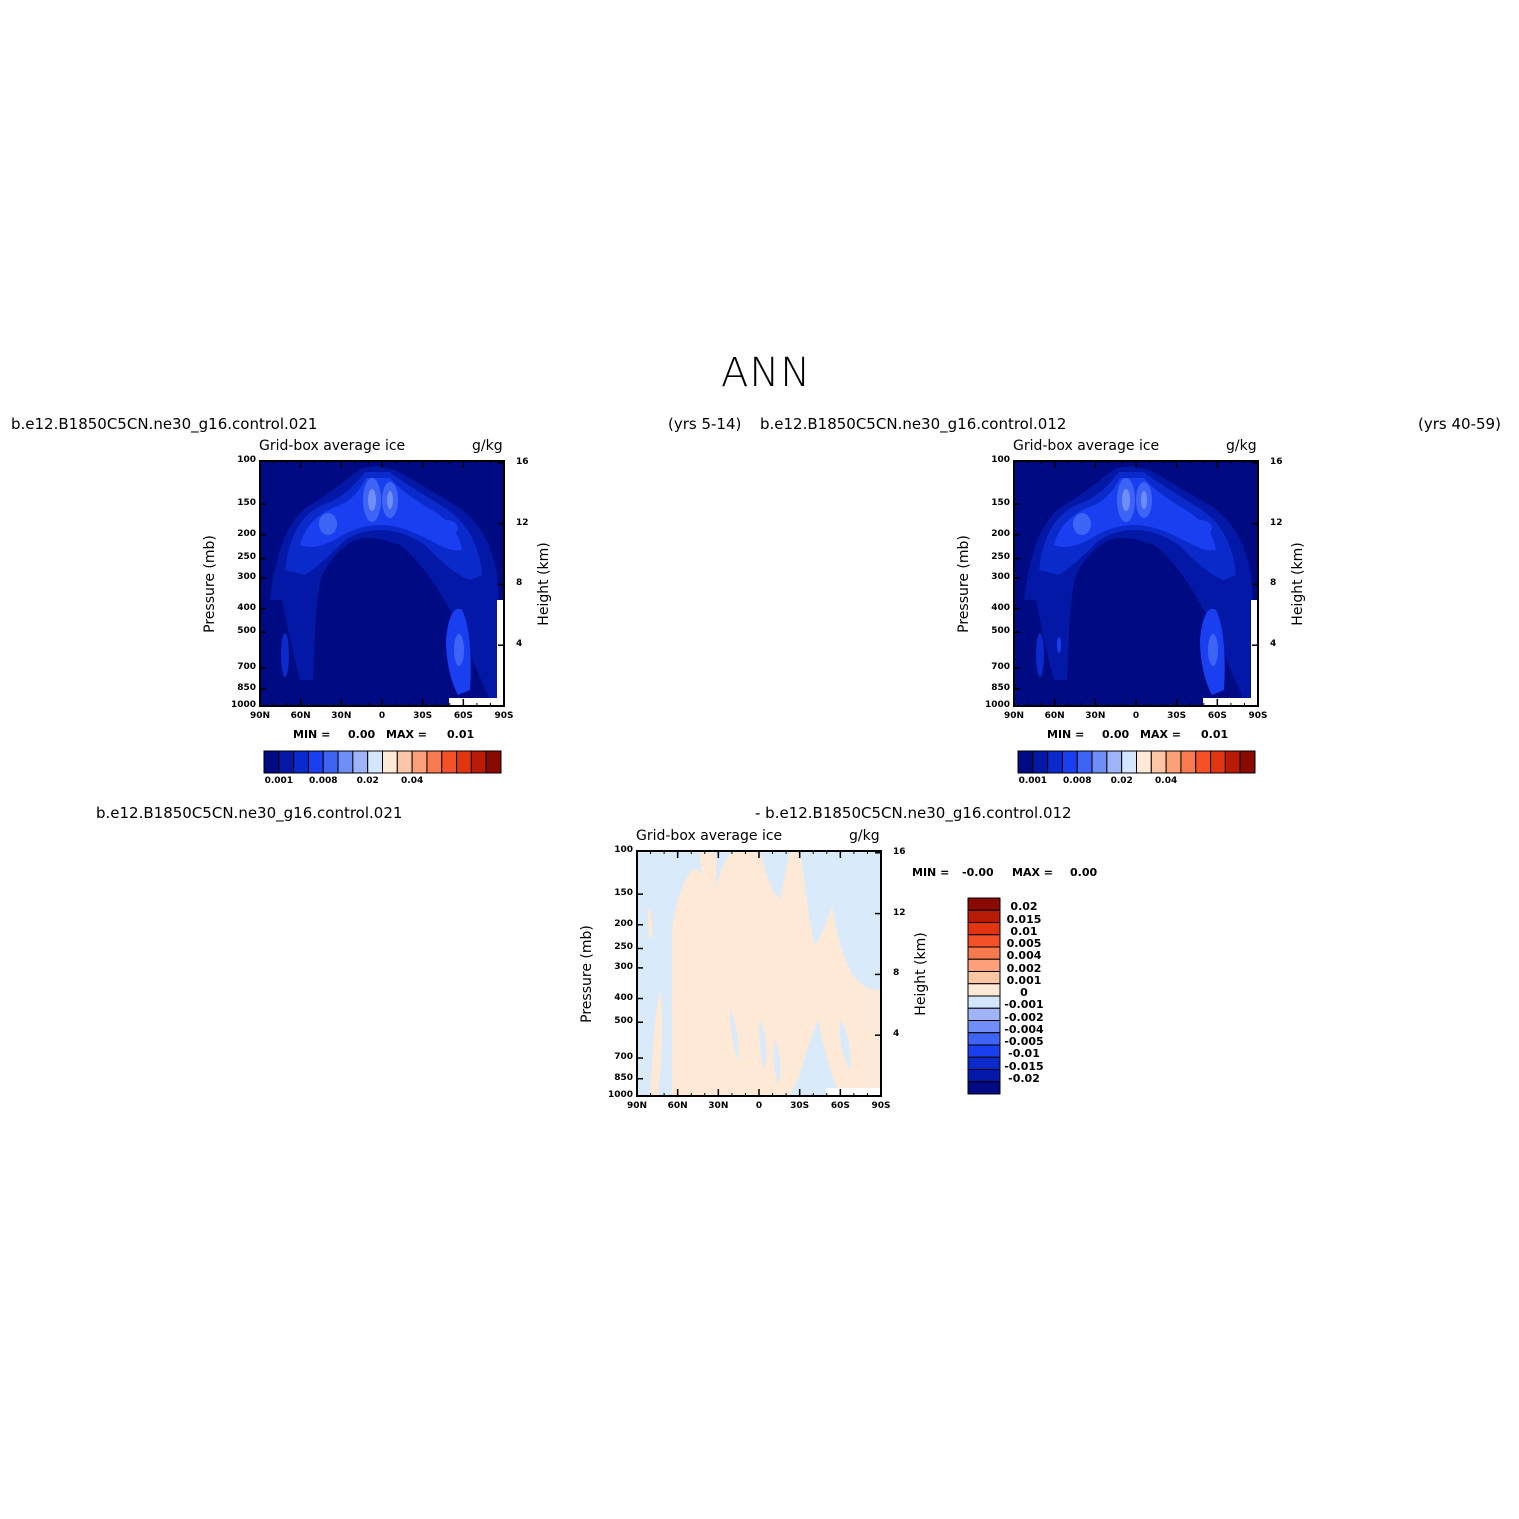 Image resolution: width=1519 pixels, height=1519 pixels. Describe the element at coordinates (1241, 446) in the screenshot. I see `top-right-units: g/kg` at that location.